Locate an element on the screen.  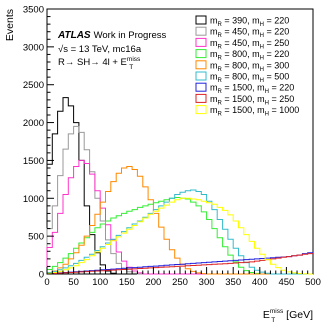
x-axis-title: Emiss T [GeV] is located at coordinates (288, 316).